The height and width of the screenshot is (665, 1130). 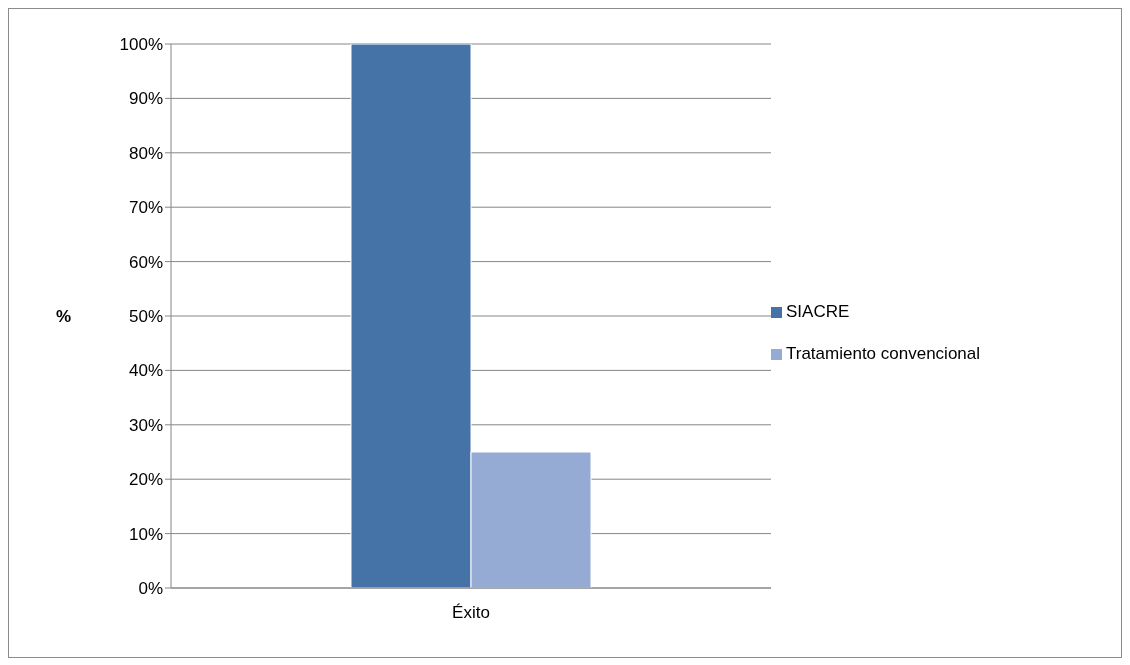 What do you see at coordinates (145, 480) in the screenshot?
I see `y-tick-label: 20%` at bounding box center [145, 480].